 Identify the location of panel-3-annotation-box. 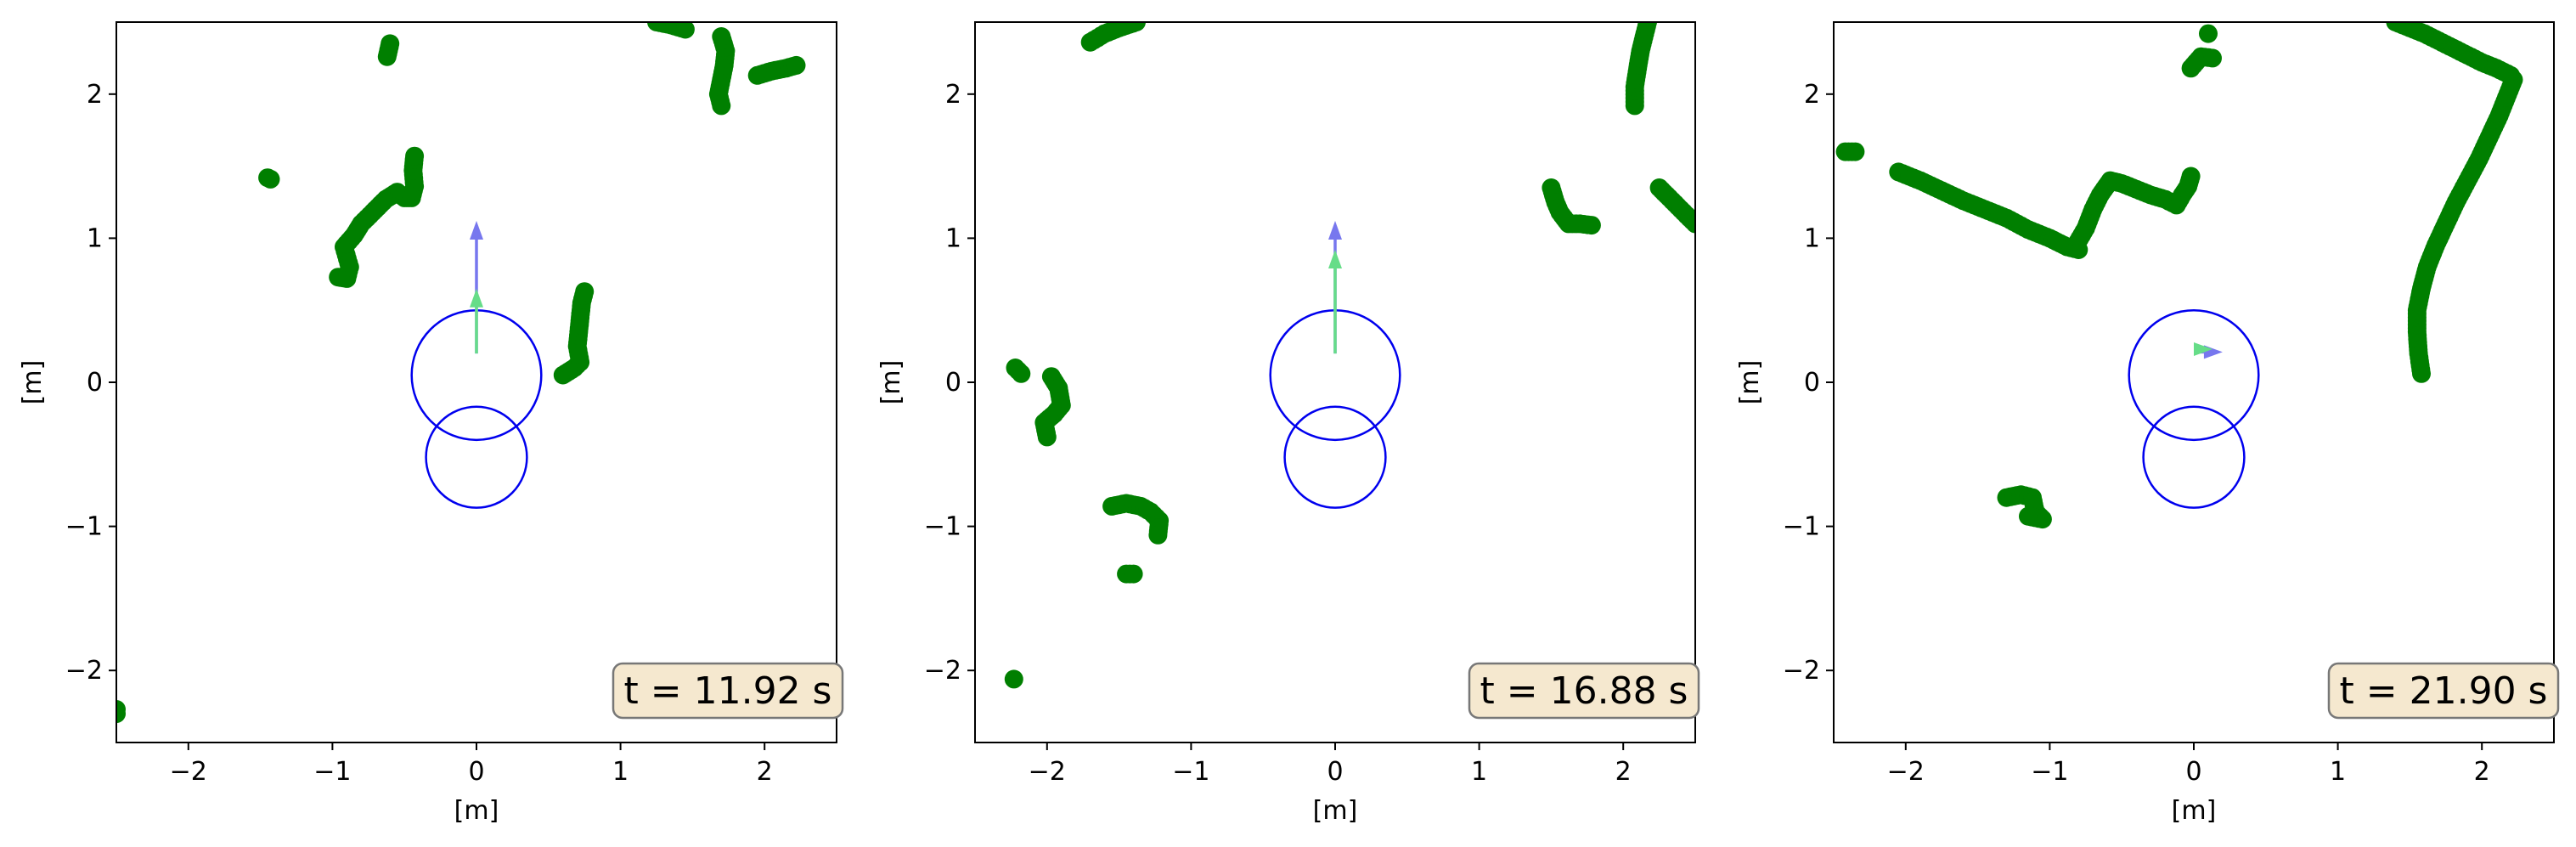
(2443, 691).